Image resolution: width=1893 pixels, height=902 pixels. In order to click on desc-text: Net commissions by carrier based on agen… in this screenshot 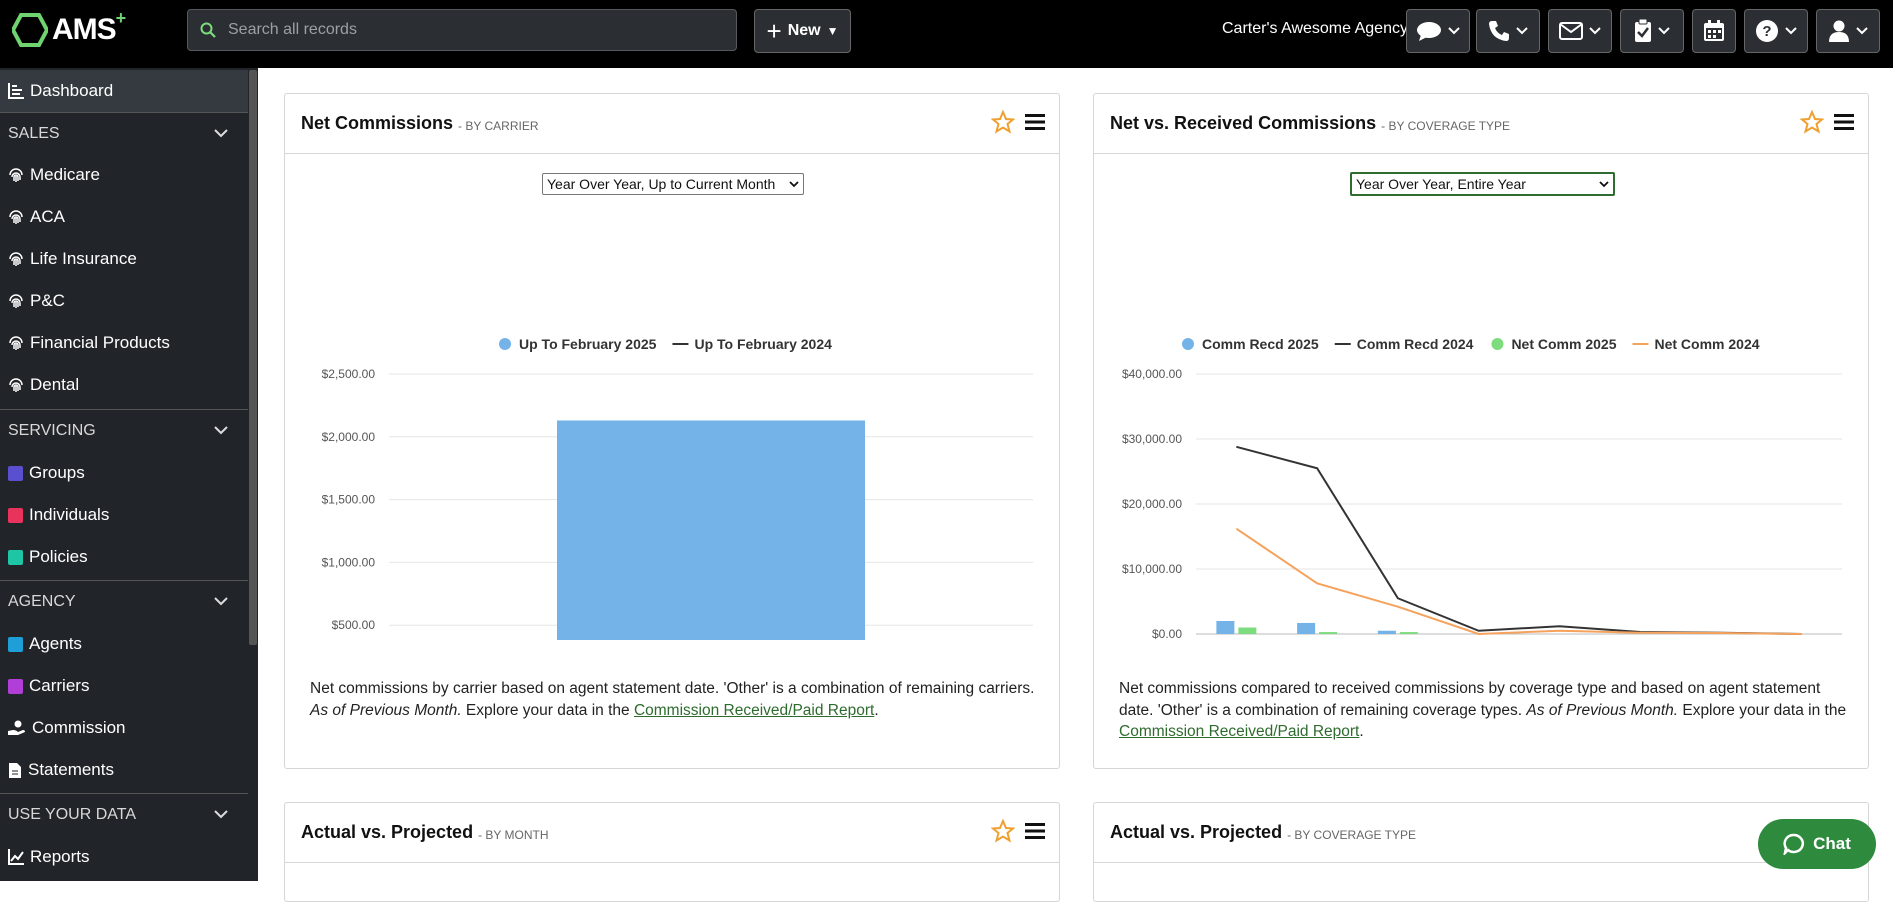, I will do `click(672, 688)`.